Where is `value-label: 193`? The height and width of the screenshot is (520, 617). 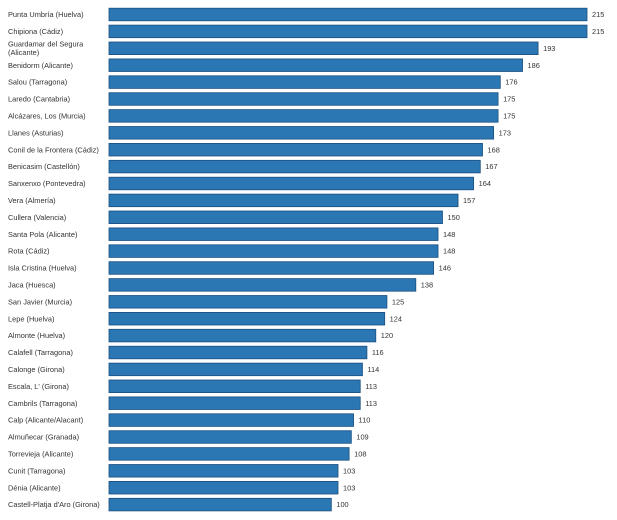 value-label: 193 is located at coordinates (549, 48).